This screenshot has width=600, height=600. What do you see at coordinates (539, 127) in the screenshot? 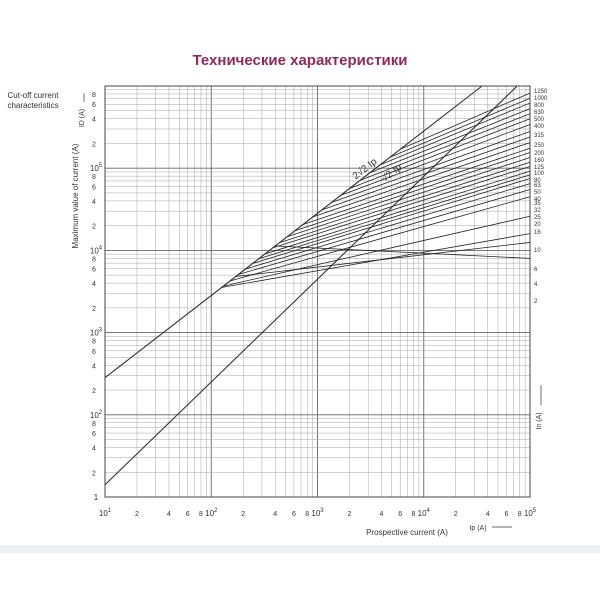
I see `series-label: 400` at bounding box center [539, 127].